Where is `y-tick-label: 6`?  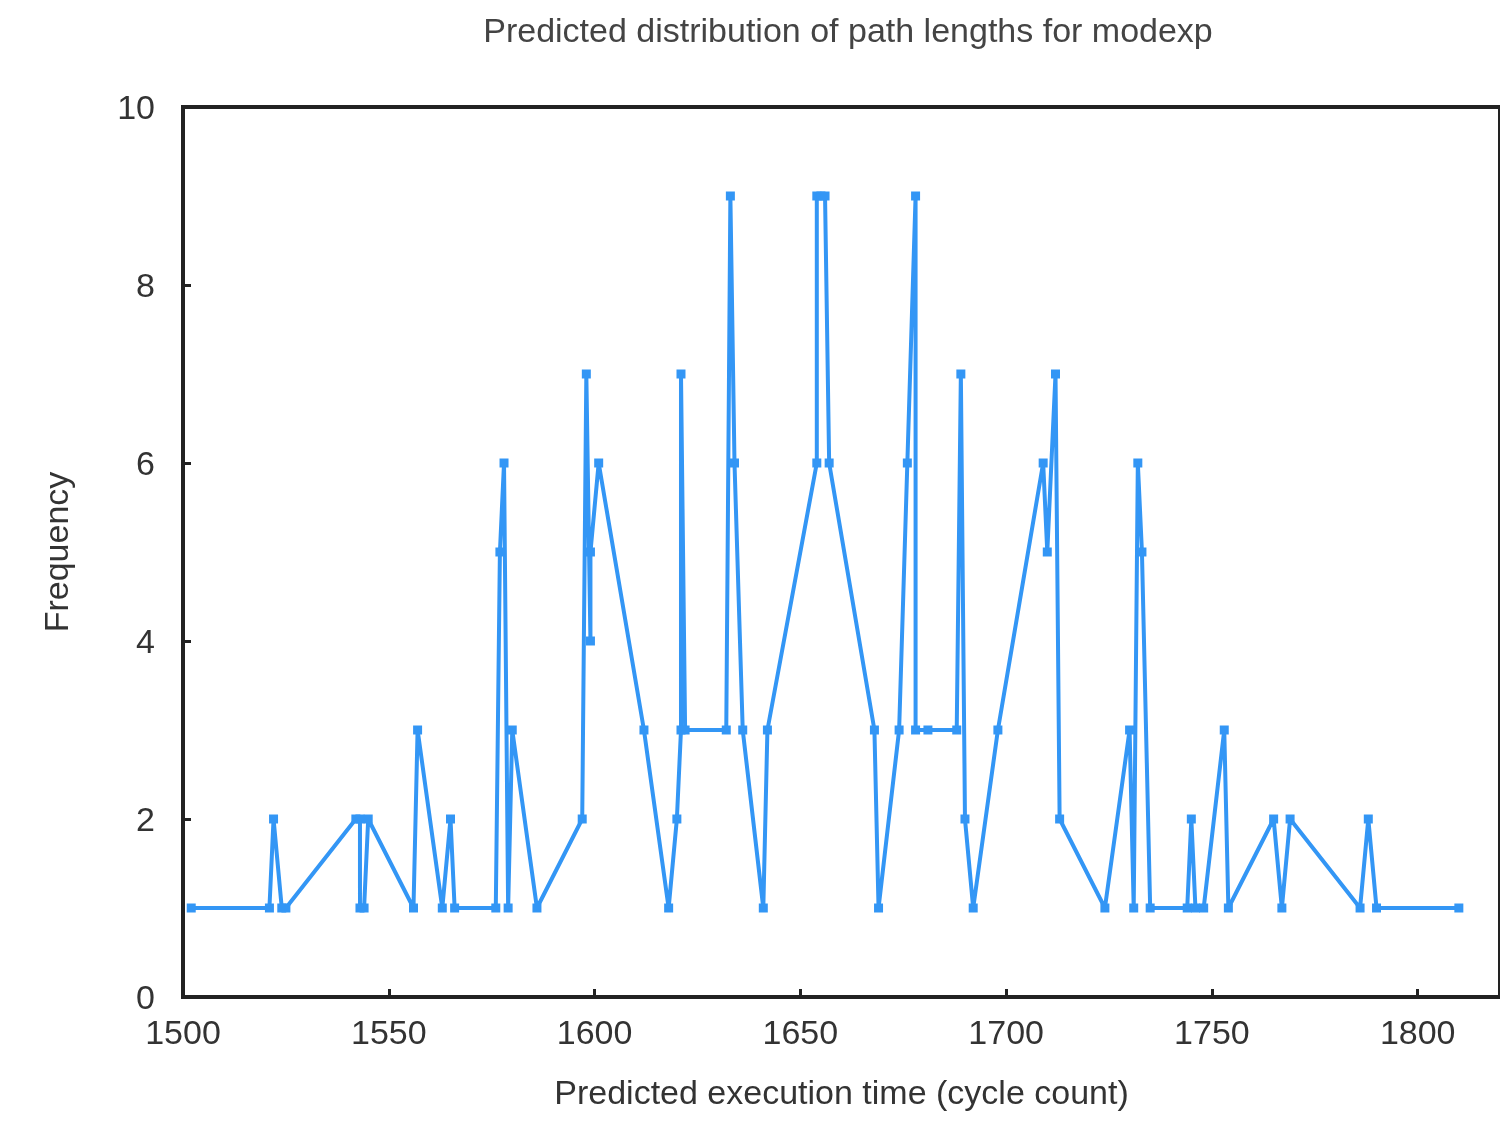 y-tick-label: 6 is located at coordinates (145, 463).